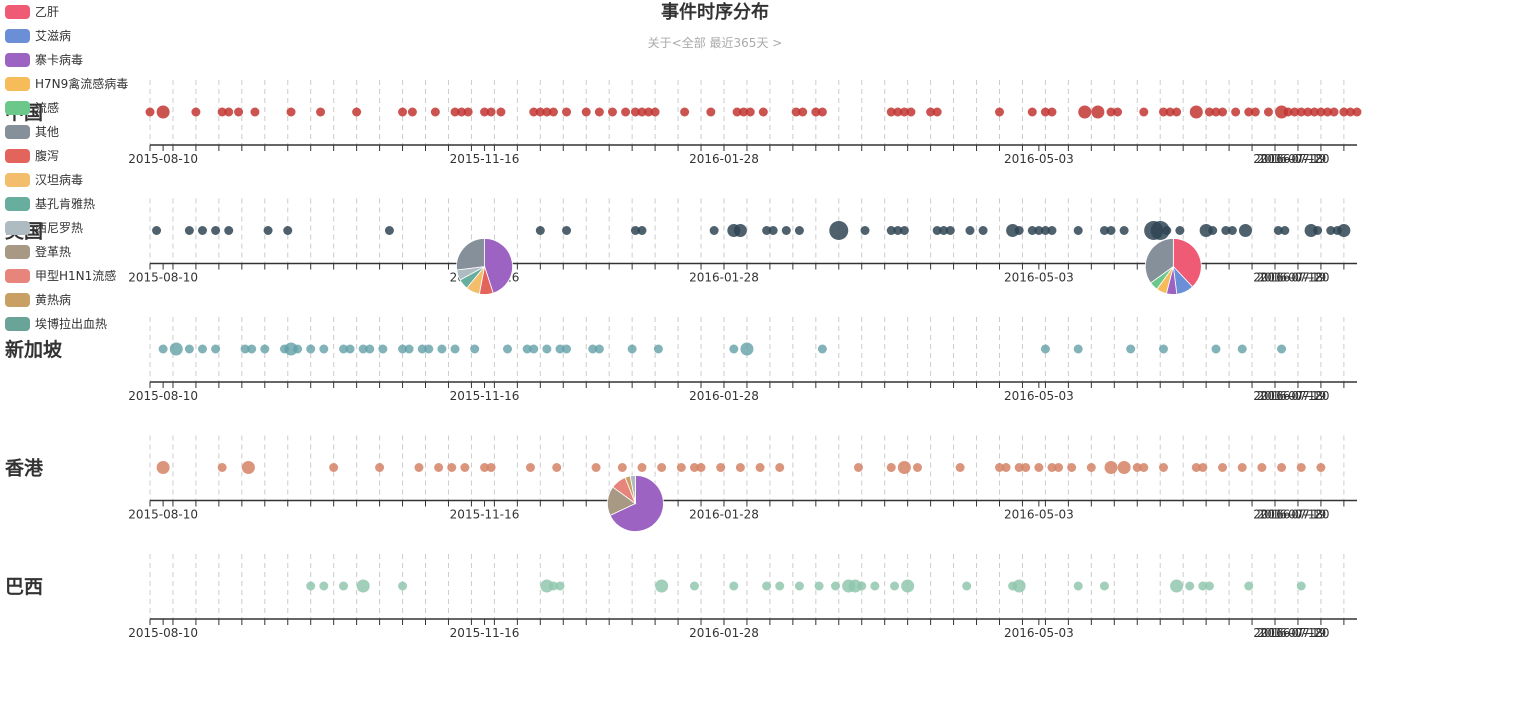 The image size is (1518, 704). What do you see at coordinates (44, 228) in the screenshot?
I see `legend-item: 西尼罗热` at bounding box center [44, 228].